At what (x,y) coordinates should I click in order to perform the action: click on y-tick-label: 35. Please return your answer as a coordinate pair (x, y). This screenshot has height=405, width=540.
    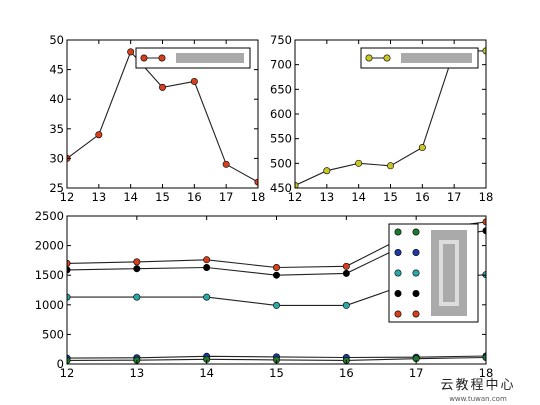
    Looking at the image, I should click on (56, 129).